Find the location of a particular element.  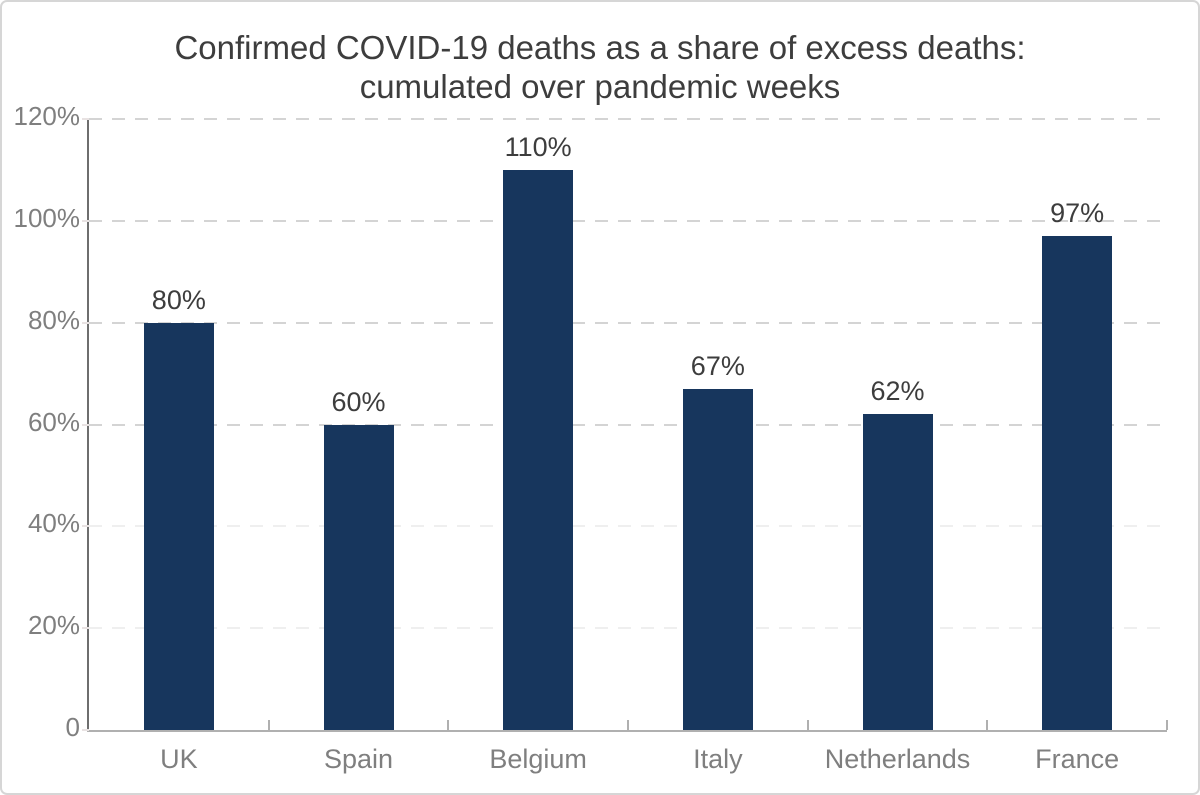

gridline-120% is located at coordinates (628, 119).